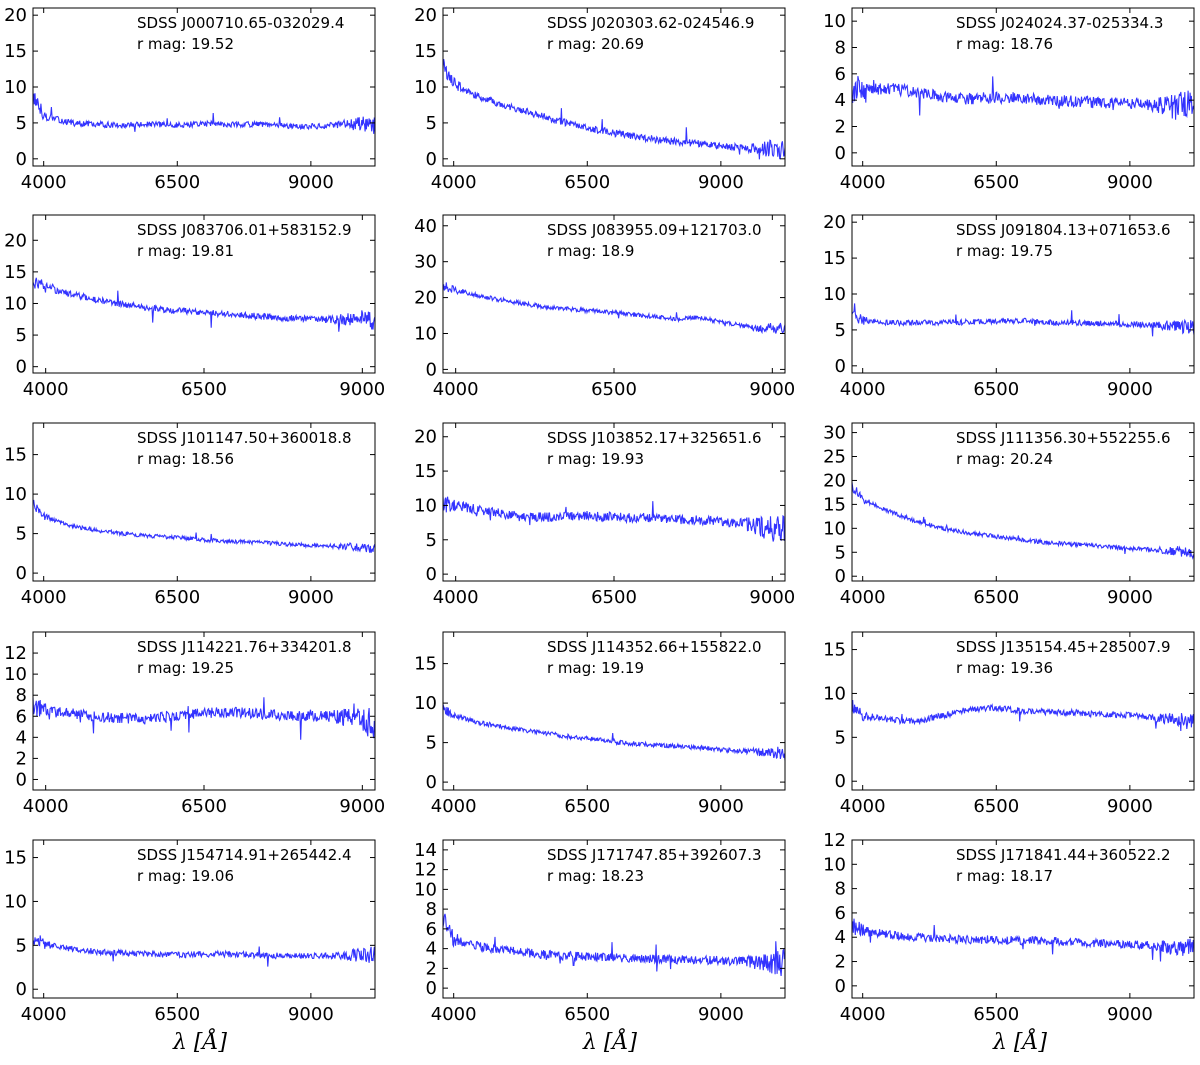  What do you see at coordinates (185, 668) in the screenshot?
I see `panel-annotation: r mag: 19.25` at bounding box center [185, 668].